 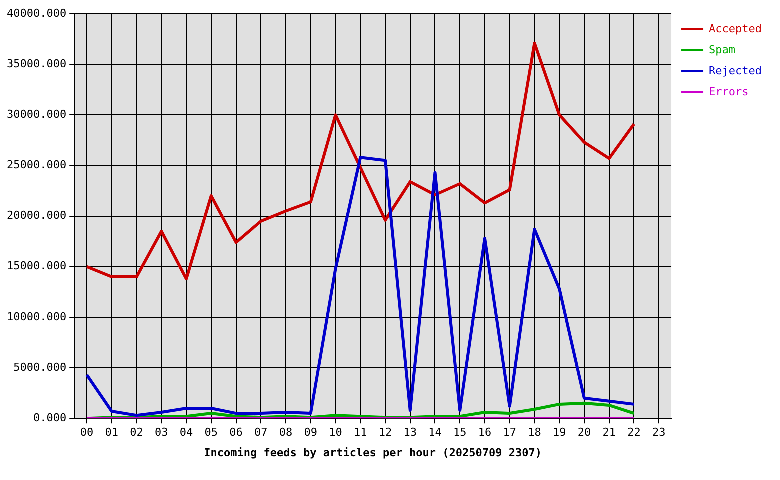 What do you see at coordinates (735, 29) in the screenshot?
I see `legend-label: Accepted` at bounding box center [735, 29].